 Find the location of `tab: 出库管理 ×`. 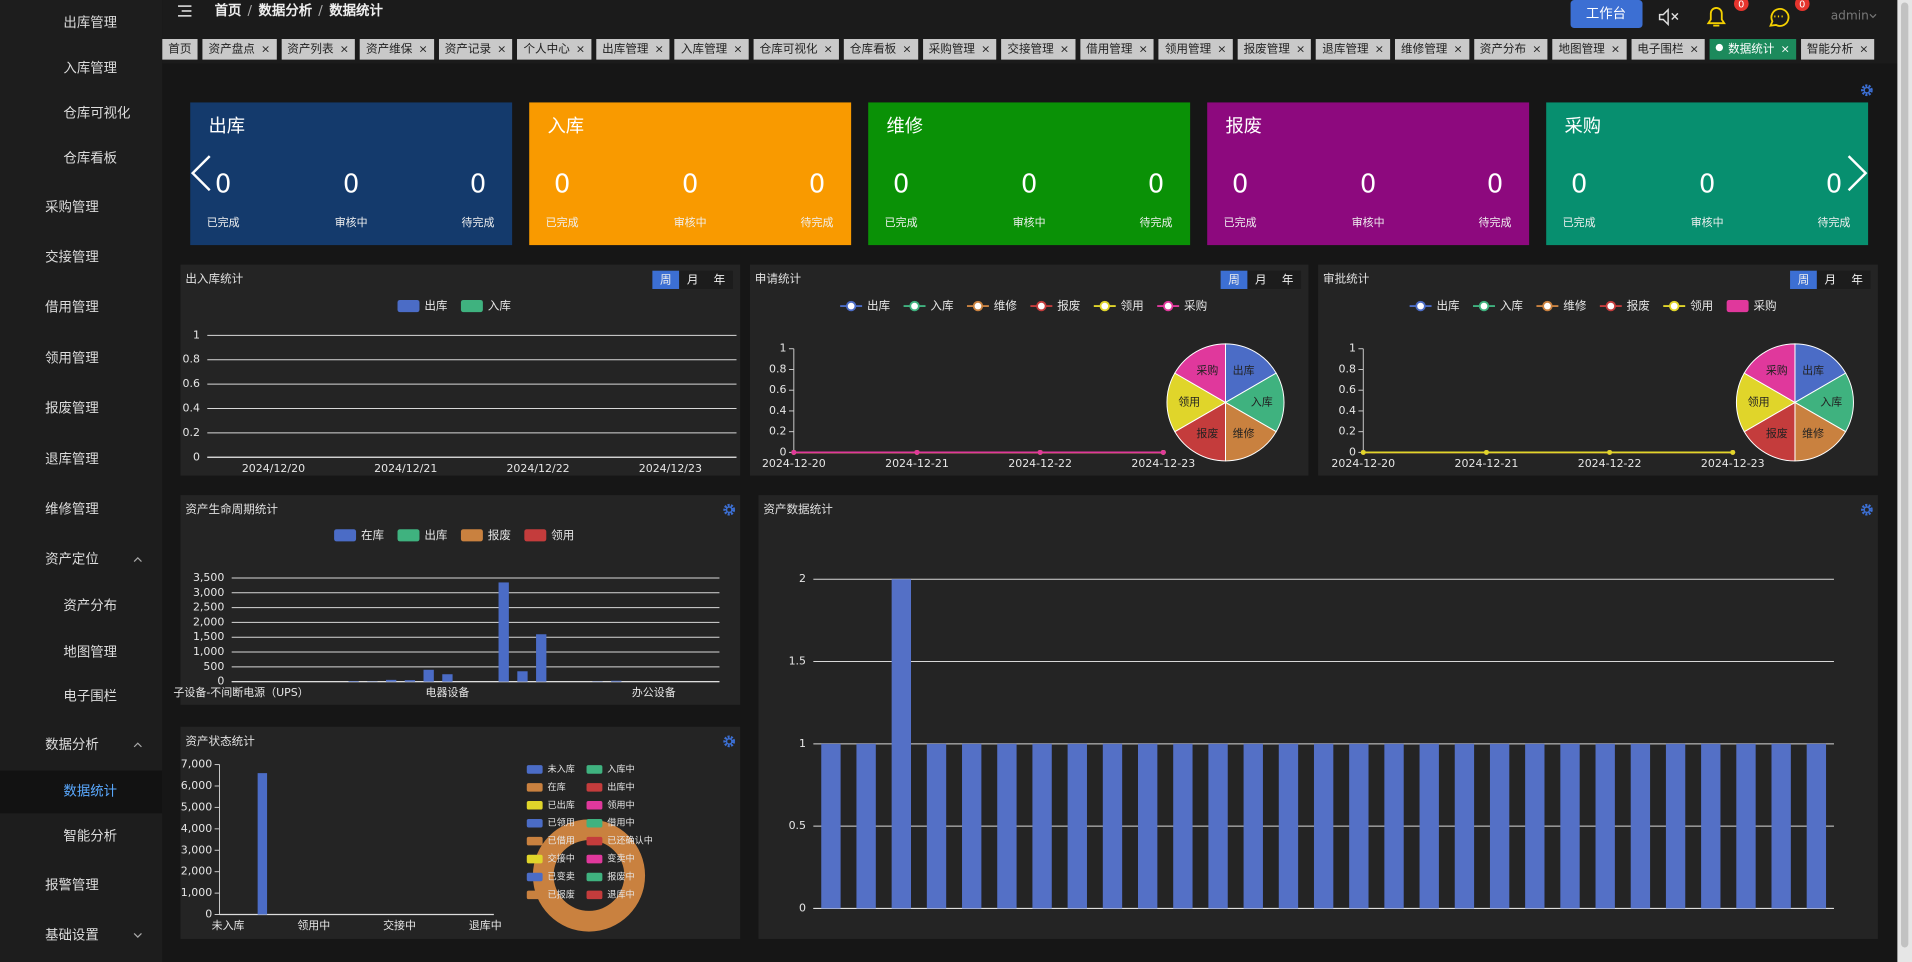

tab: 出库管理 × is located at coordinates (633, 49).